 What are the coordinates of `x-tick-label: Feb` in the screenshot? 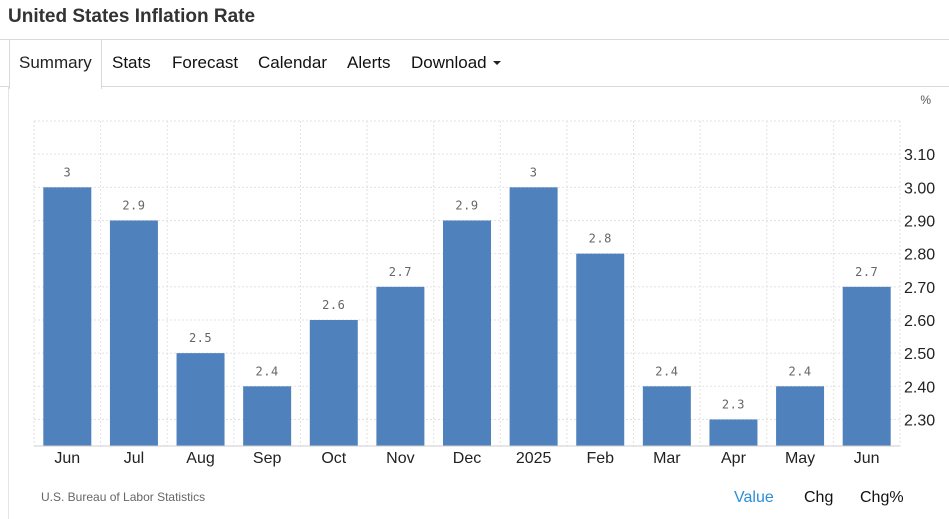 It's located at (600, 458).